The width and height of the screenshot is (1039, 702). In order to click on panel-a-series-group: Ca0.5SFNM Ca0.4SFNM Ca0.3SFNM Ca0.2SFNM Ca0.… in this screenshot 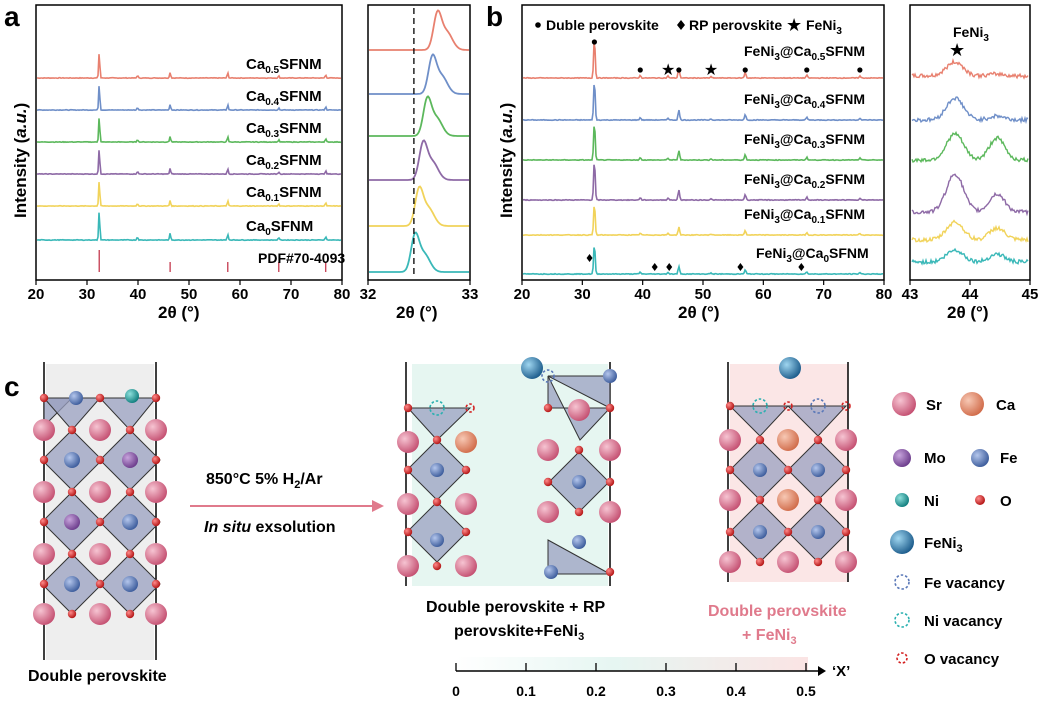, I will do `click(190, 163)`.